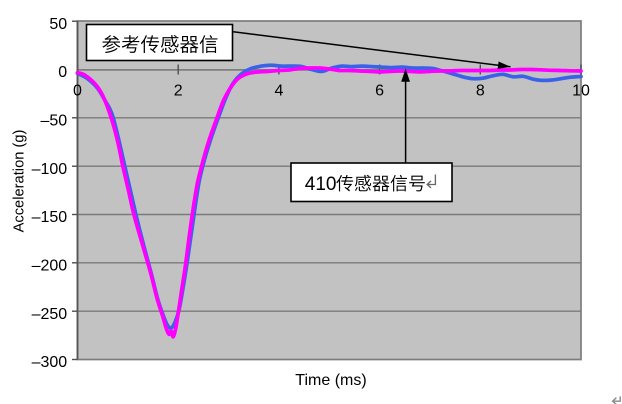 The width and height of the screenshot is (622, 404). I want to click on svg-text: 50, so click(58, 24).